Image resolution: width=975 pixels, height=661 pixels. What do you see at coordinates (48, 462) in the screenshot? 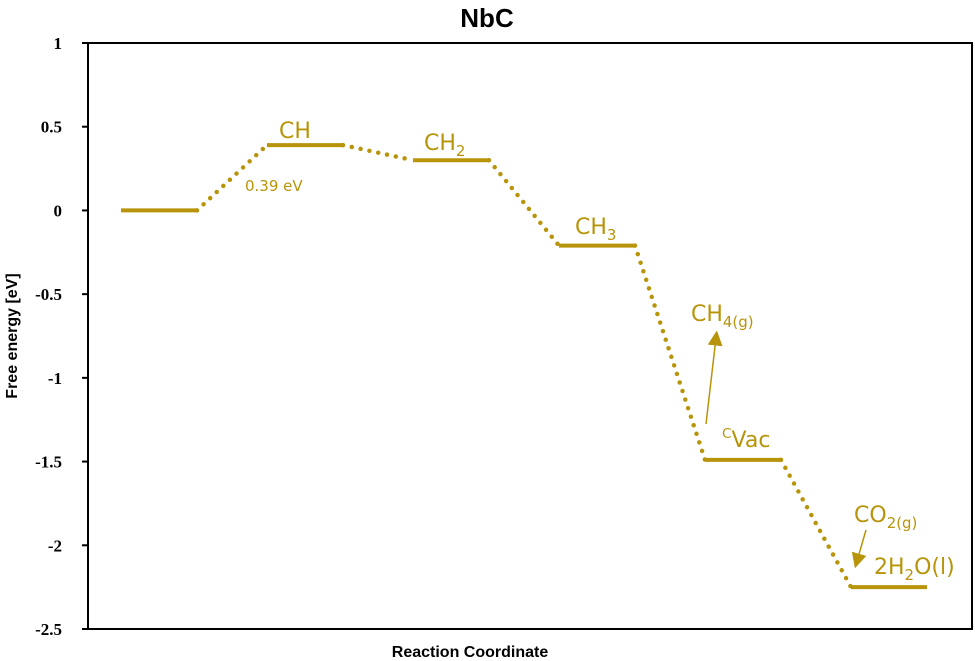
I see `y-tick-label: -1.5` at bounding box center [48, 462].